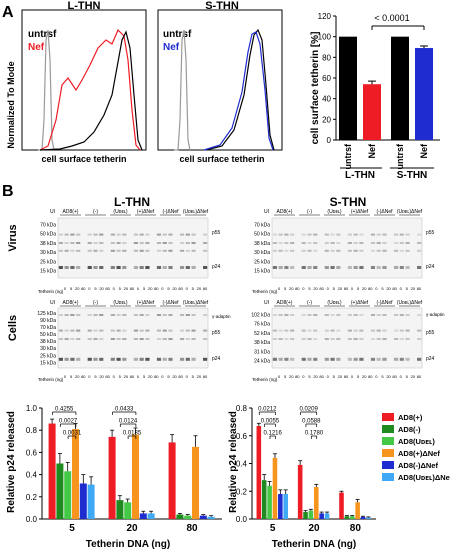 The width and height of the screenshot is (450, 550). Describe the element at coordinates (132, 528) in the screenshot. I see `x-tick-label: 20` at that location.